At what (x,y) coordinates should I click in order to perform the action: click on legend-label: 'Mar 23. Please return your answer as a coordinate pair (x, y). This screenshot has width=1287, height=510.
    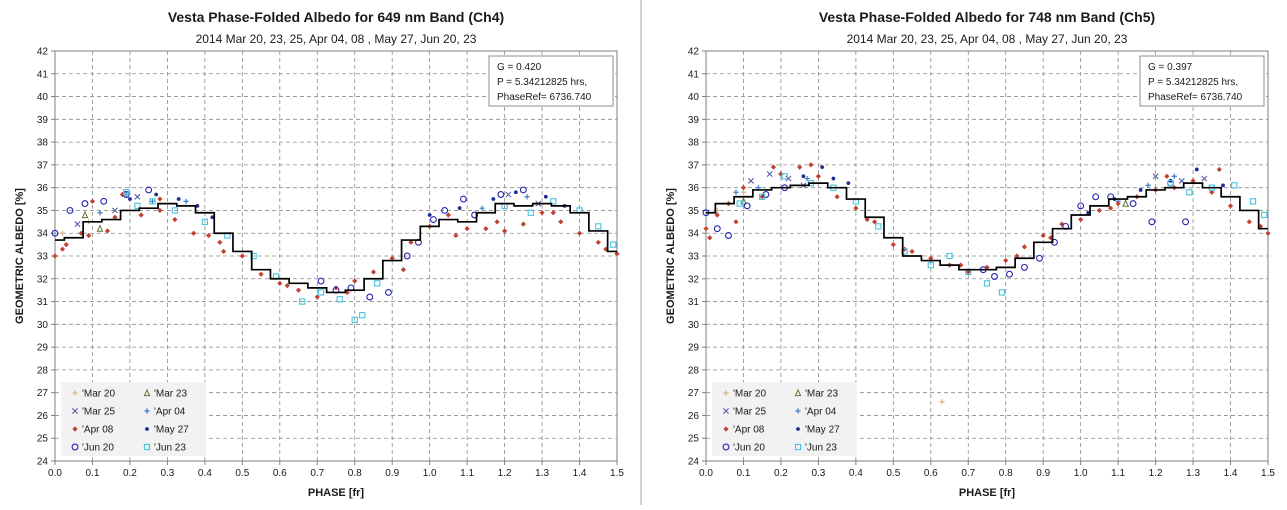
    Looking at the image, I should click on (170, 394).